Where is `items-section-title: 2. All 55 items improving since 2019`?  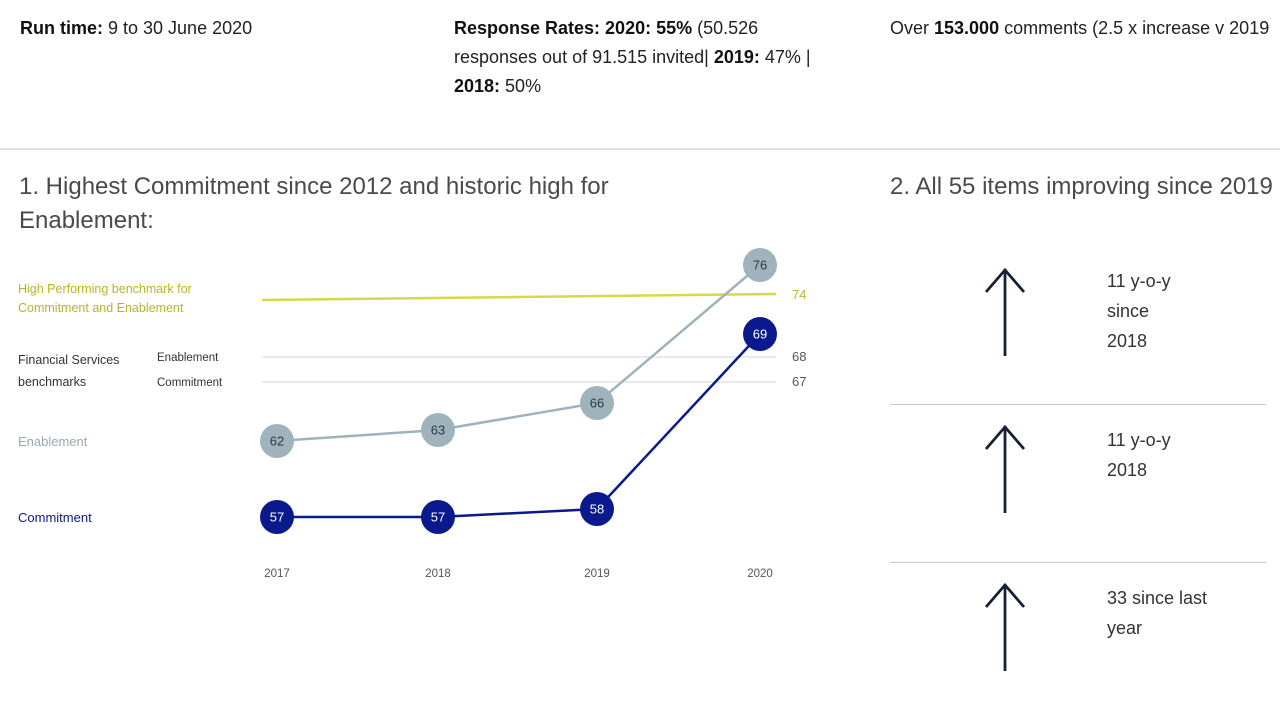 items-section-title: 2. All 55 items improving since 2019 is located at coordinates (1081, 186).